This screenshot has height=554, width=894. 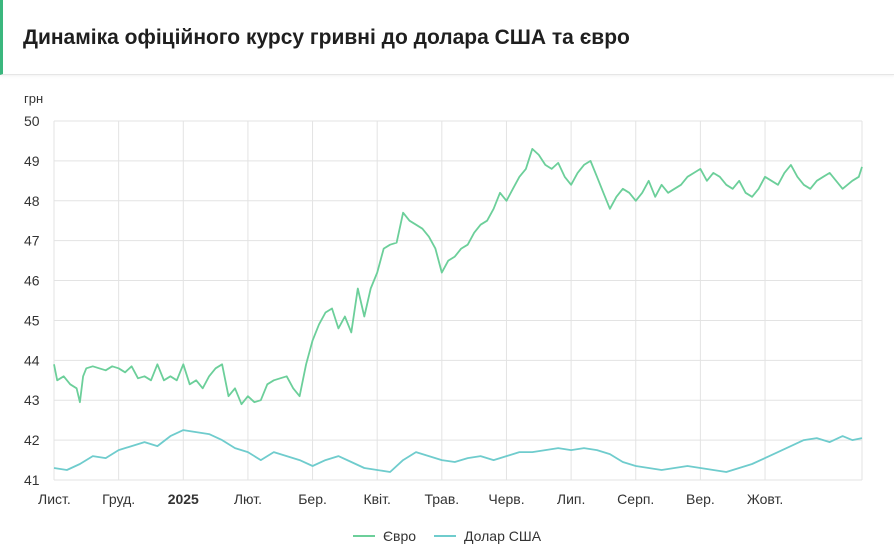 What do you see at coordinates (442, 499) in the screenshot?
I see `x-tick-label: Трав.` at bounding box center [442, 499].